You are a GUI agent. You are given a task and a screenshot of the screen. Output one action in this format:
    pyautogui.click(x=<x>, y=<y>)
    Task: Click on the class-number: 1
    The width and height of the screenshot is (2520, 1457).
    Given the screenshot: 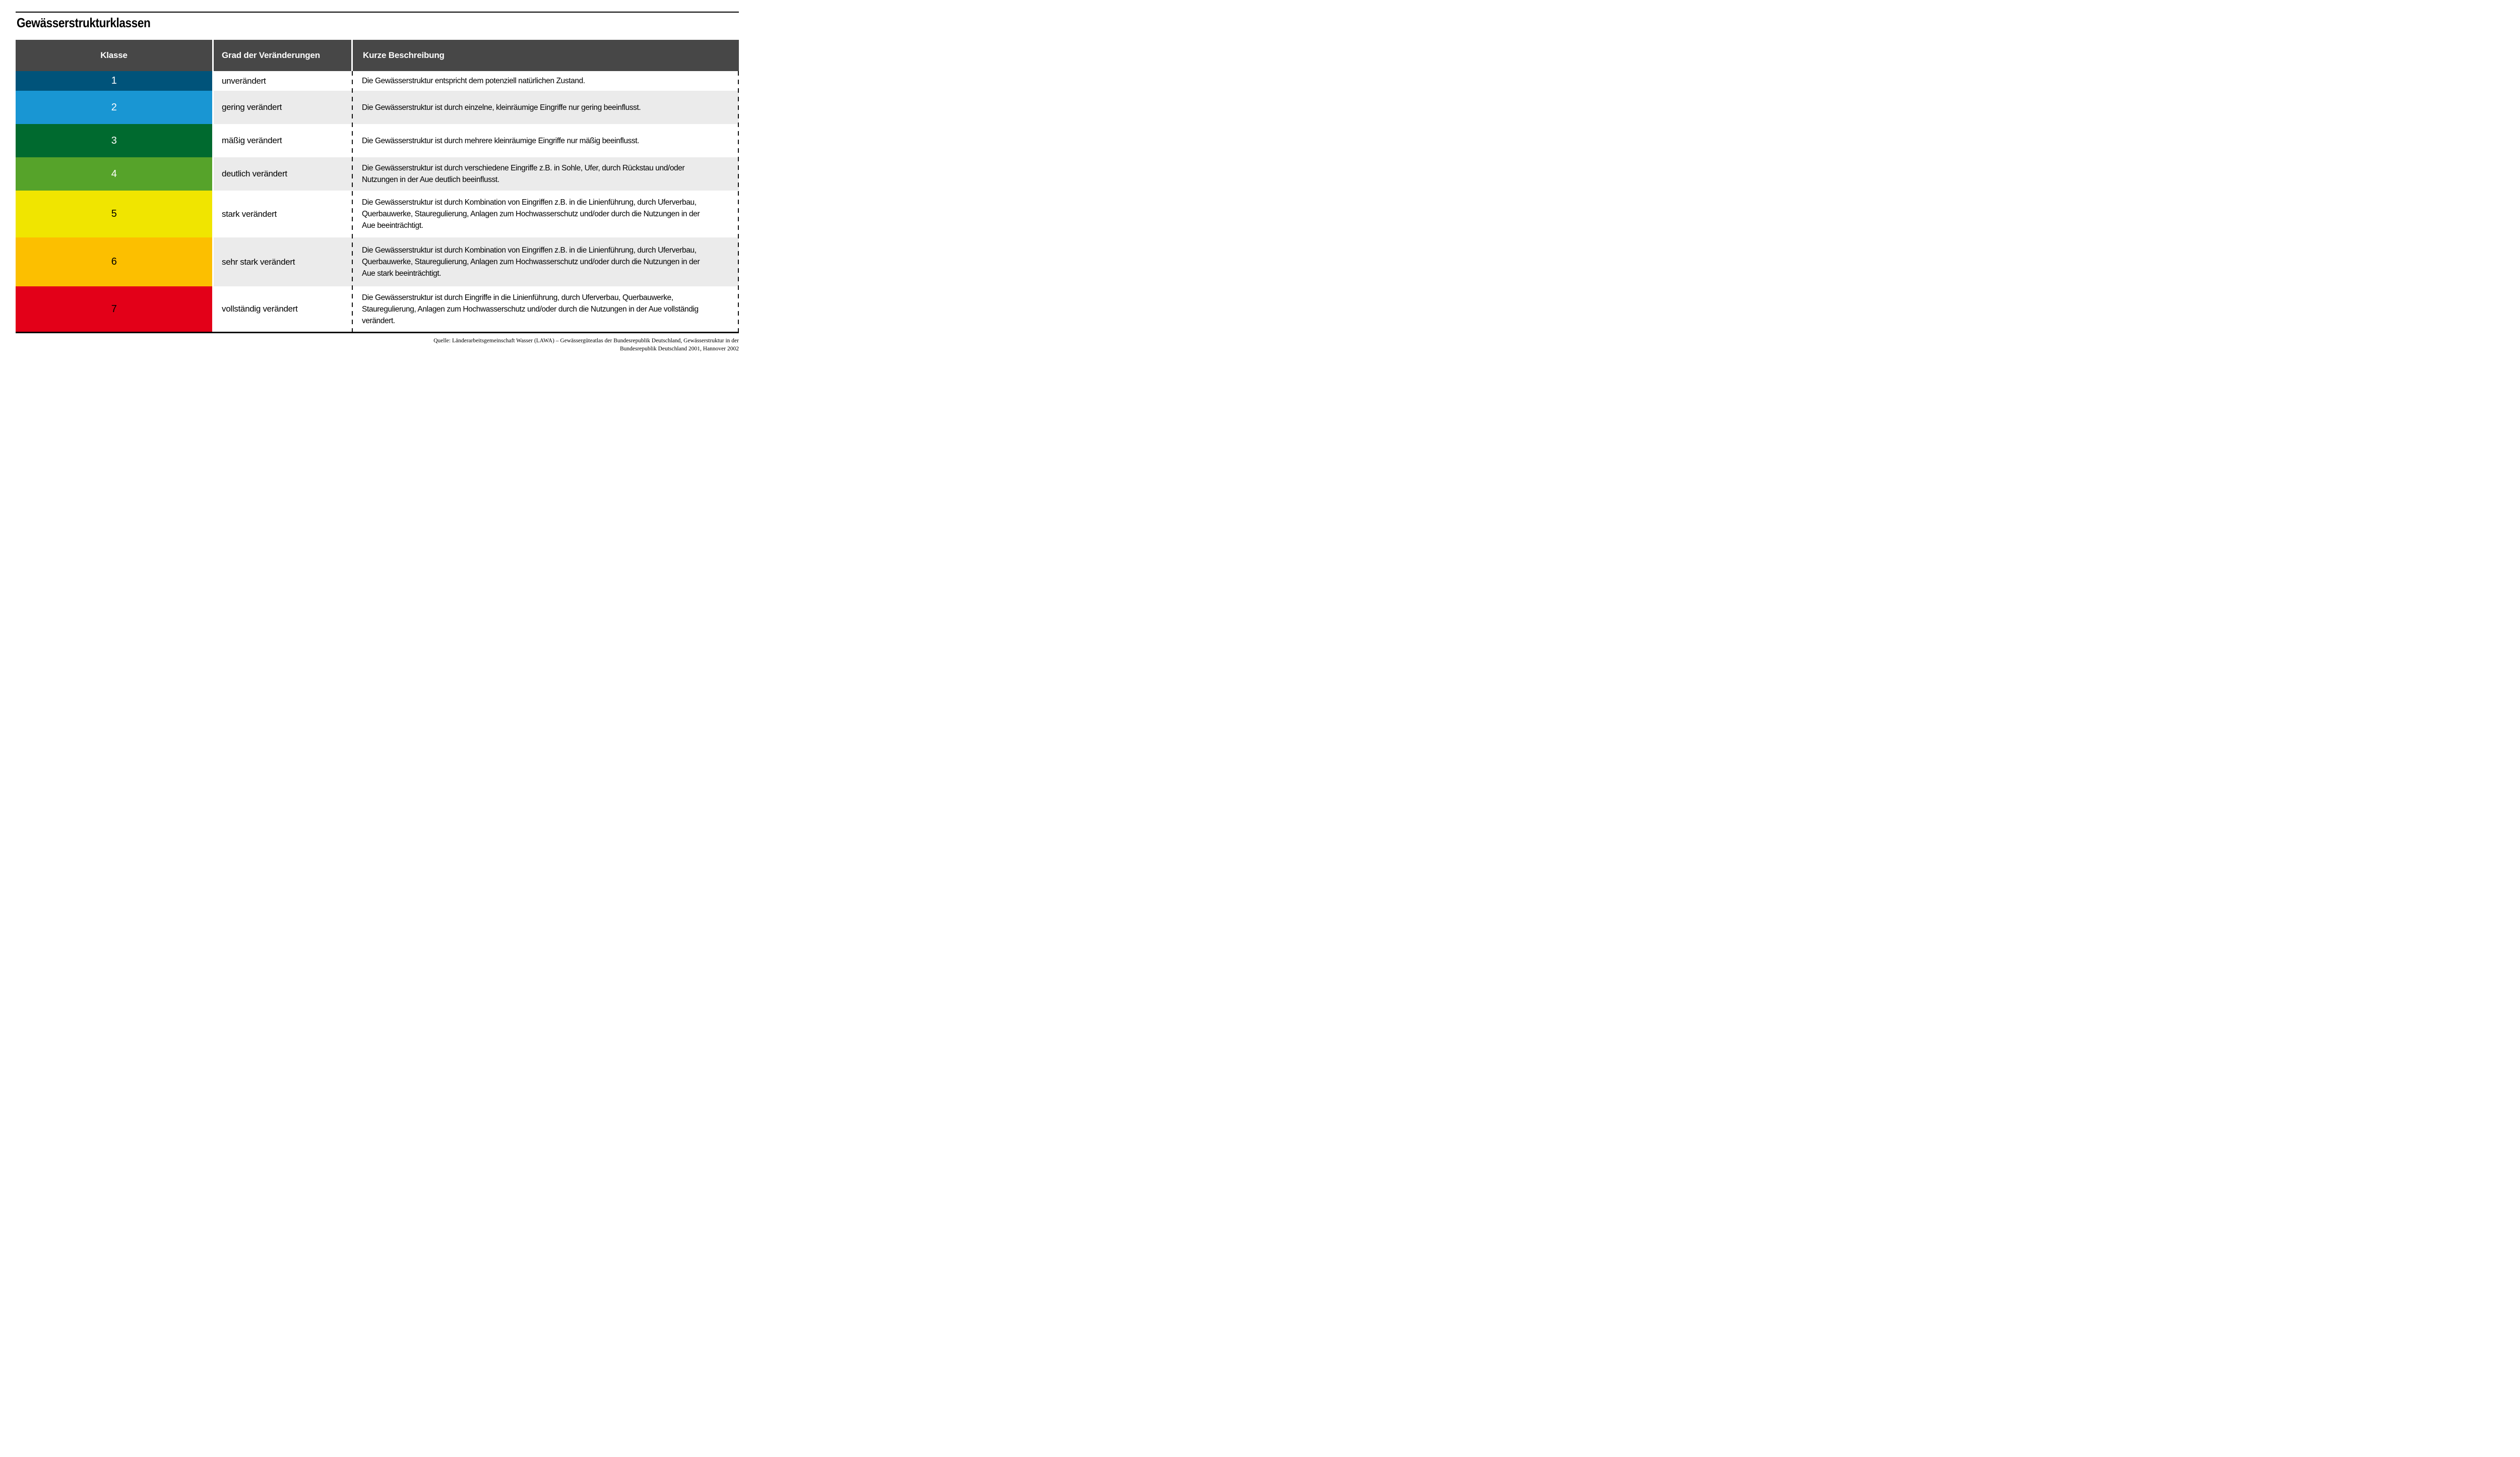 What is the action you would take?
    pyautogui.click(x=114, y=80)
    